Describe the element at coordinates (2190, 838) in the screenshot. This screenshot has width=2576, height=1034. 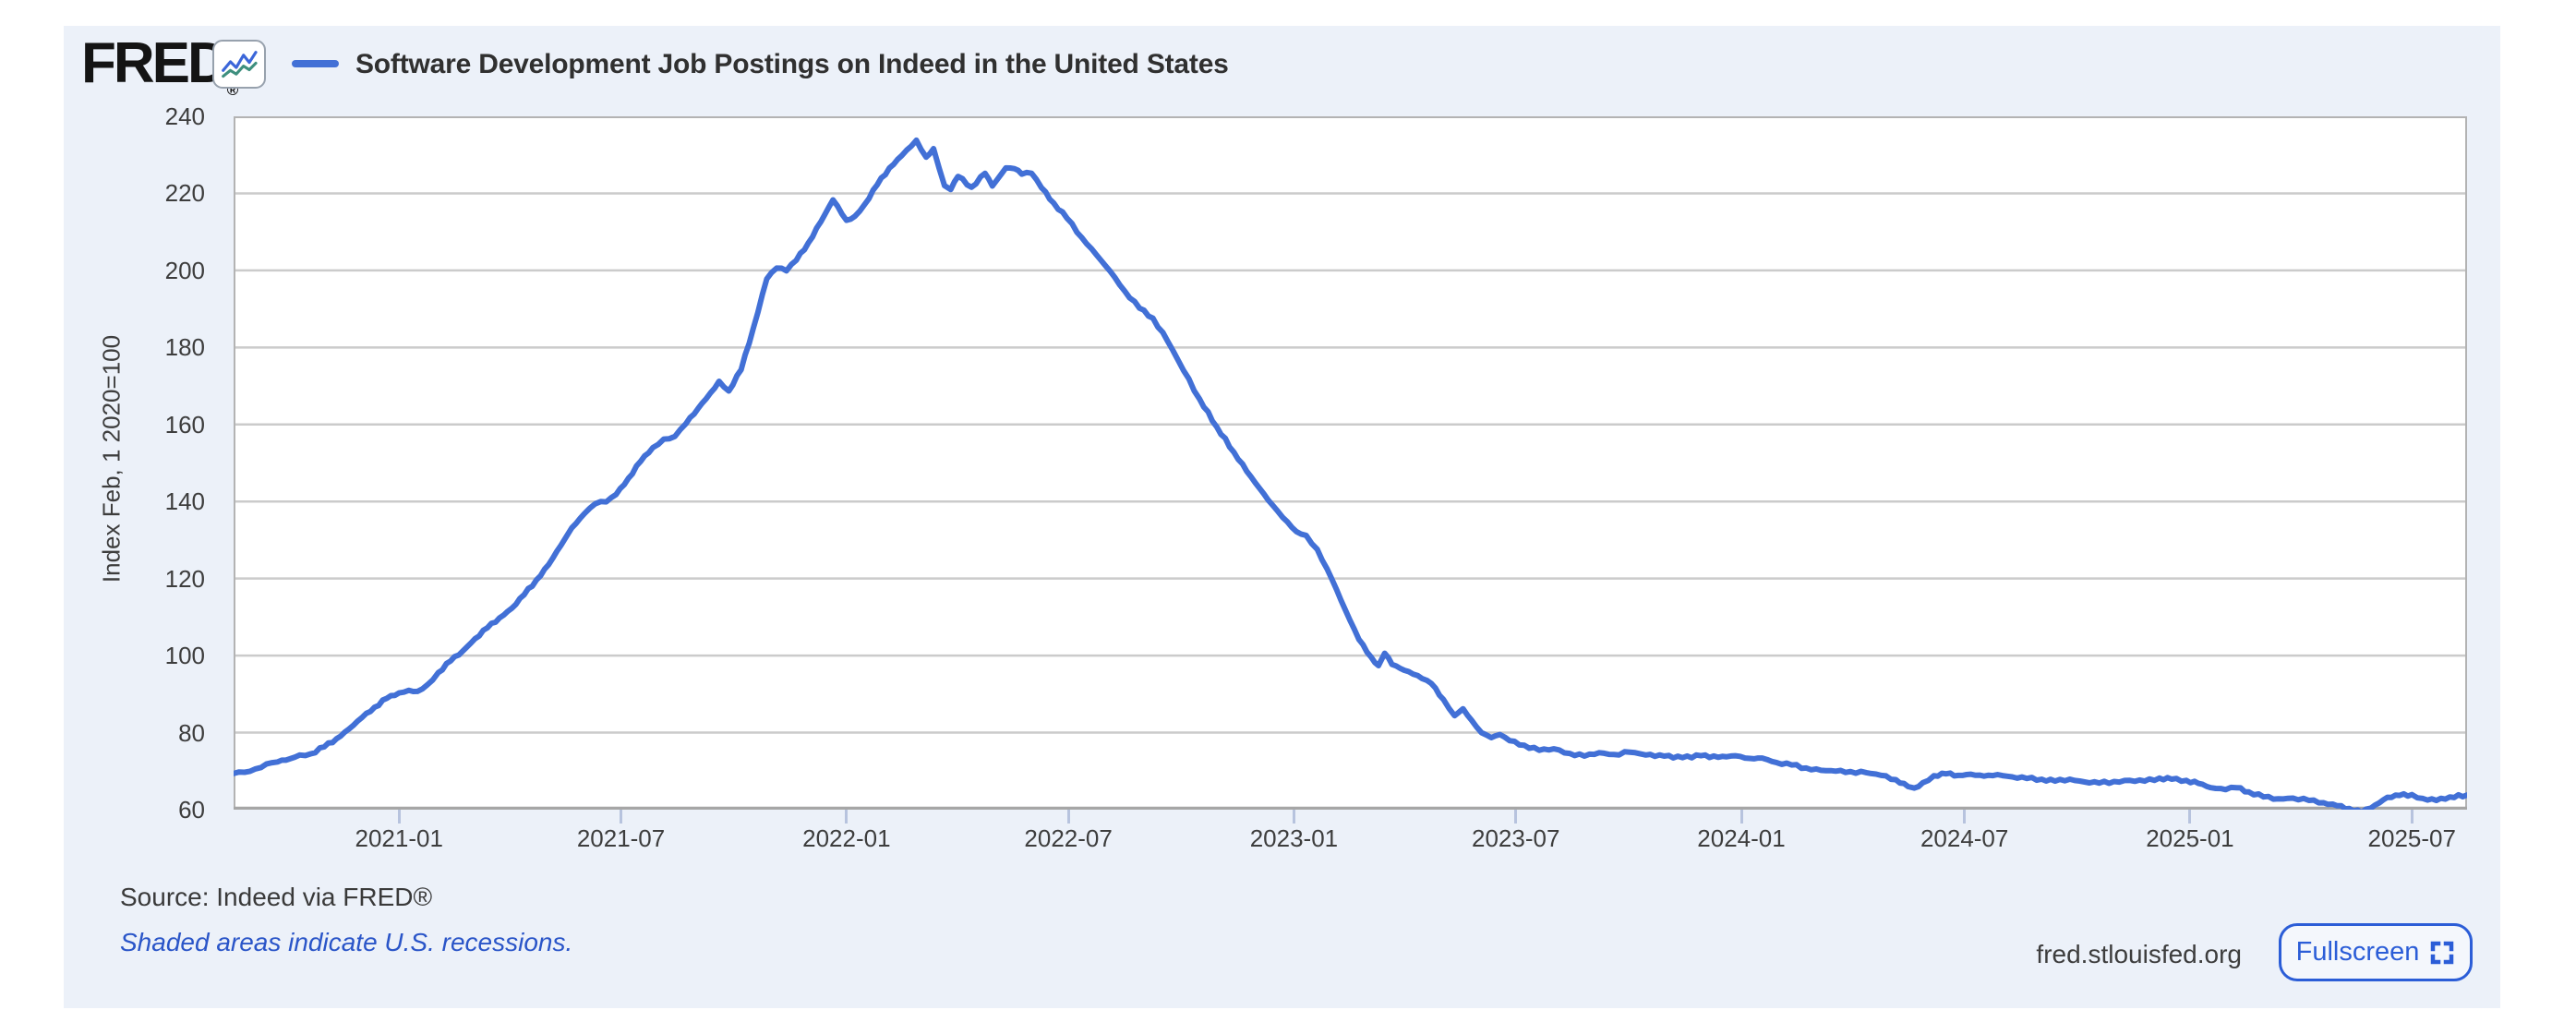
I see `x-tick-label: 2025-01` at that location.